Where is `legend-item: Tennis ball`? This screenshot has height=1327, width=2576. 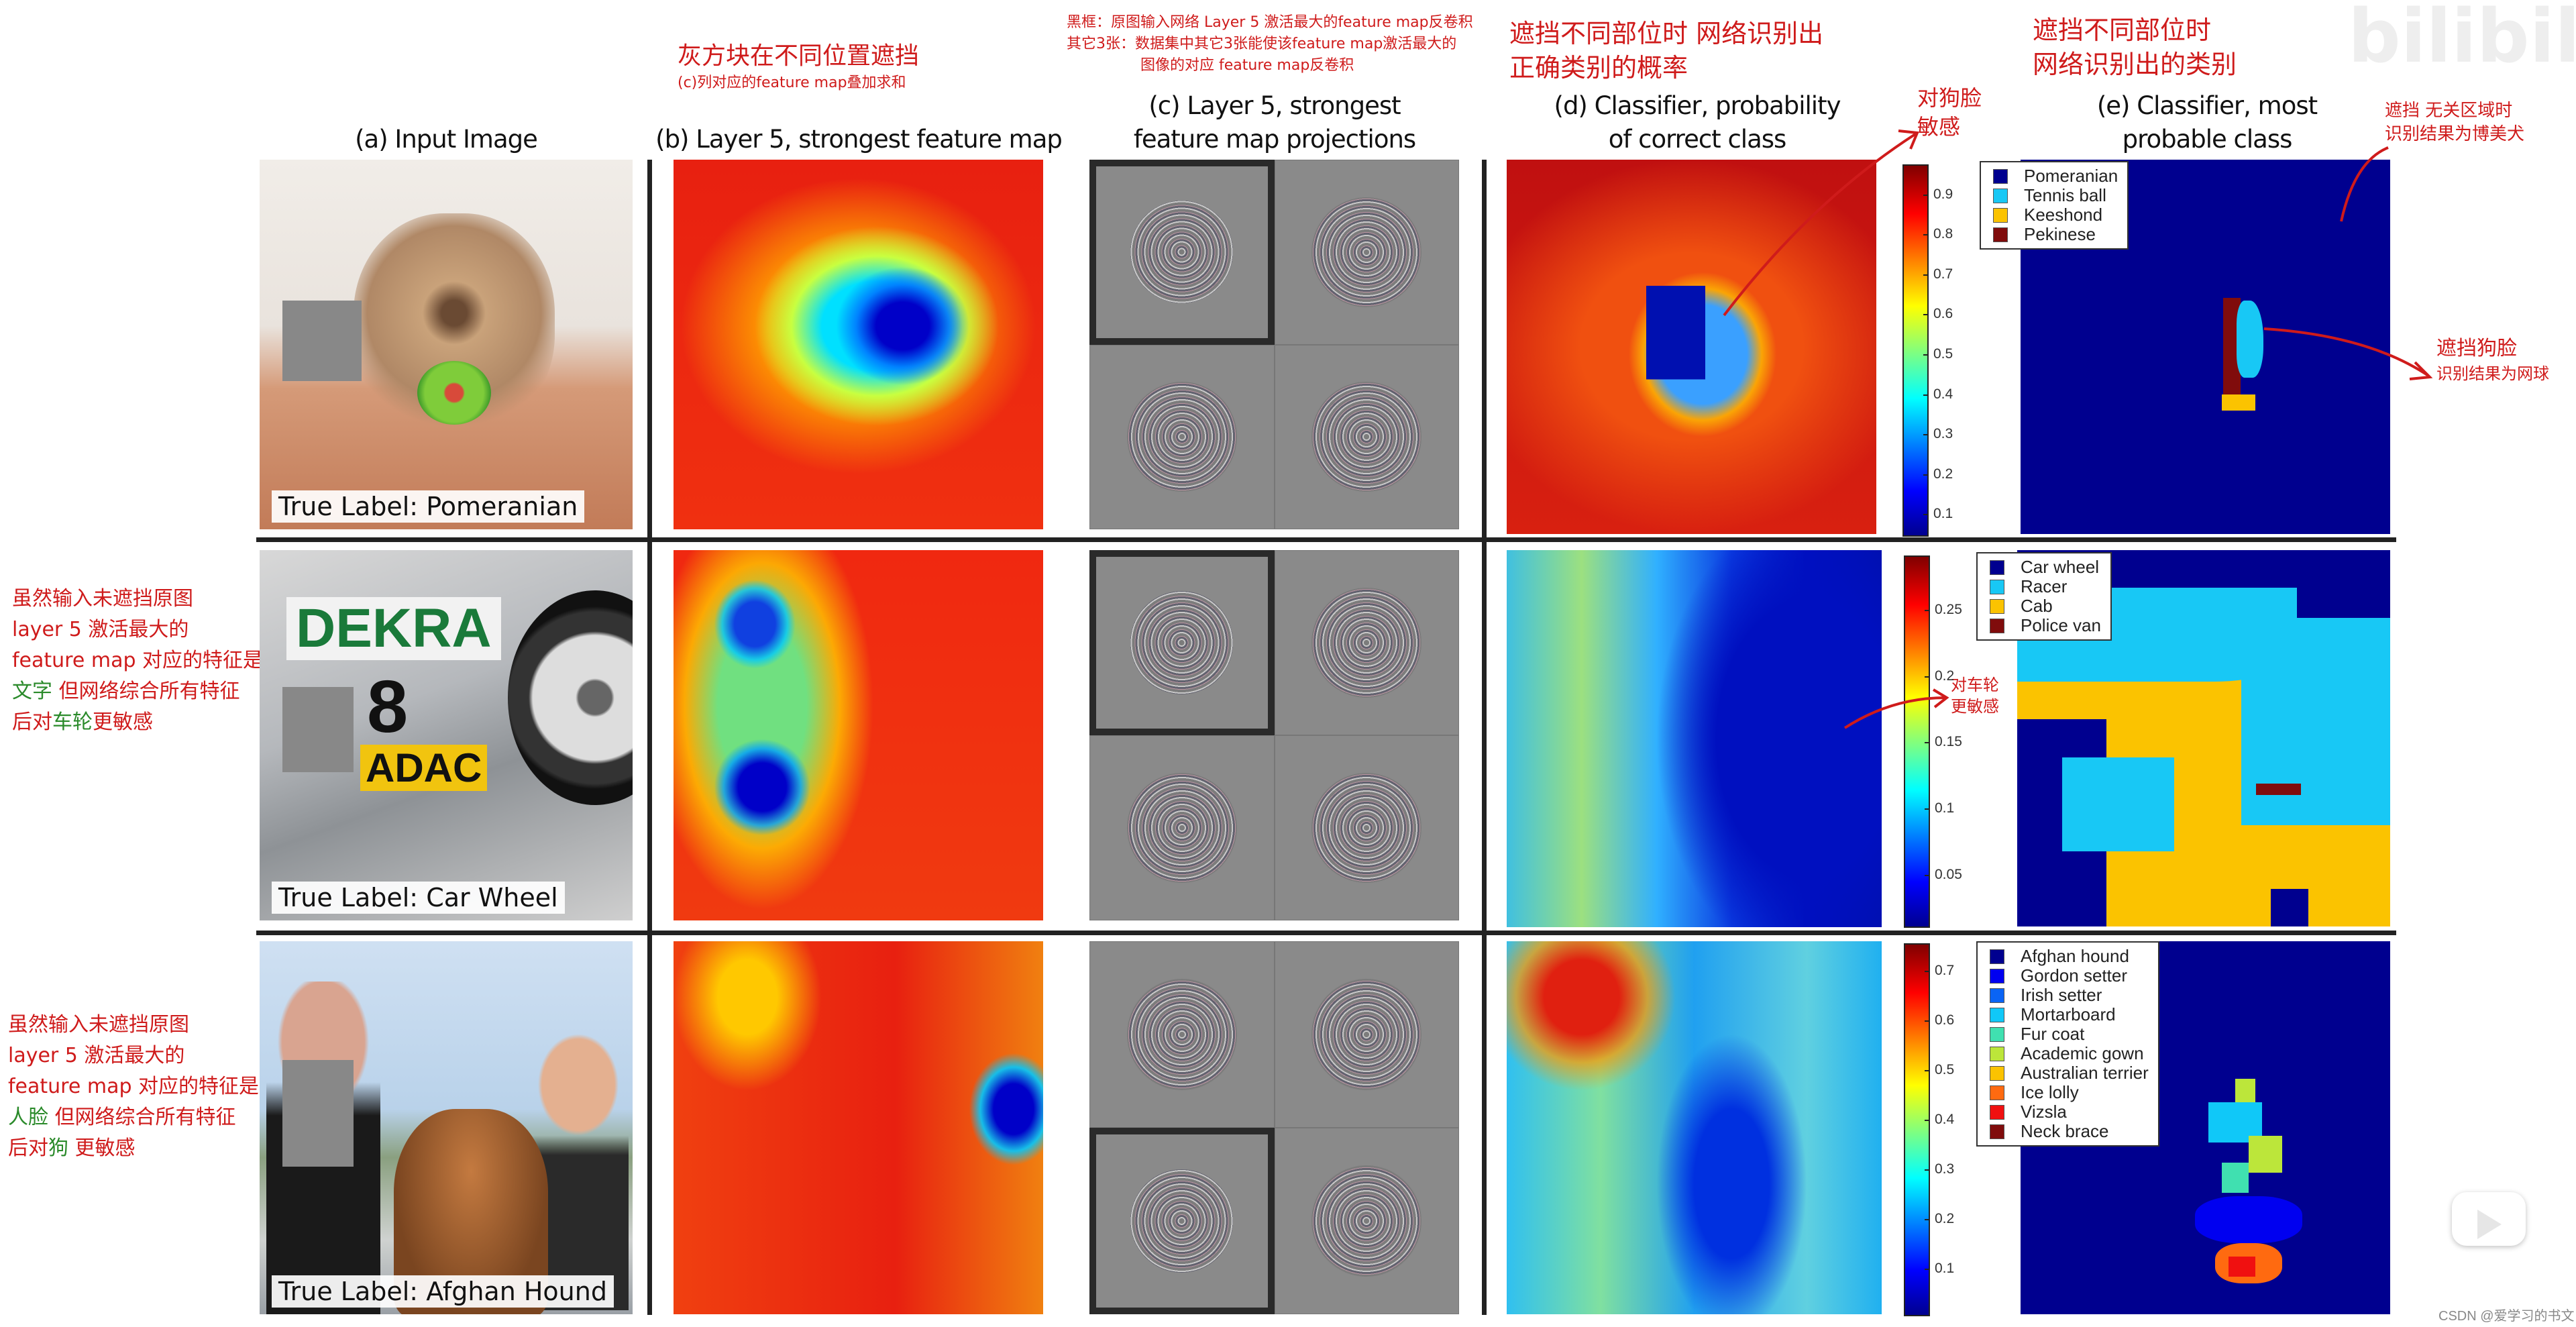
legend-item: Tennis ball is located at coordinates (2055, 195).